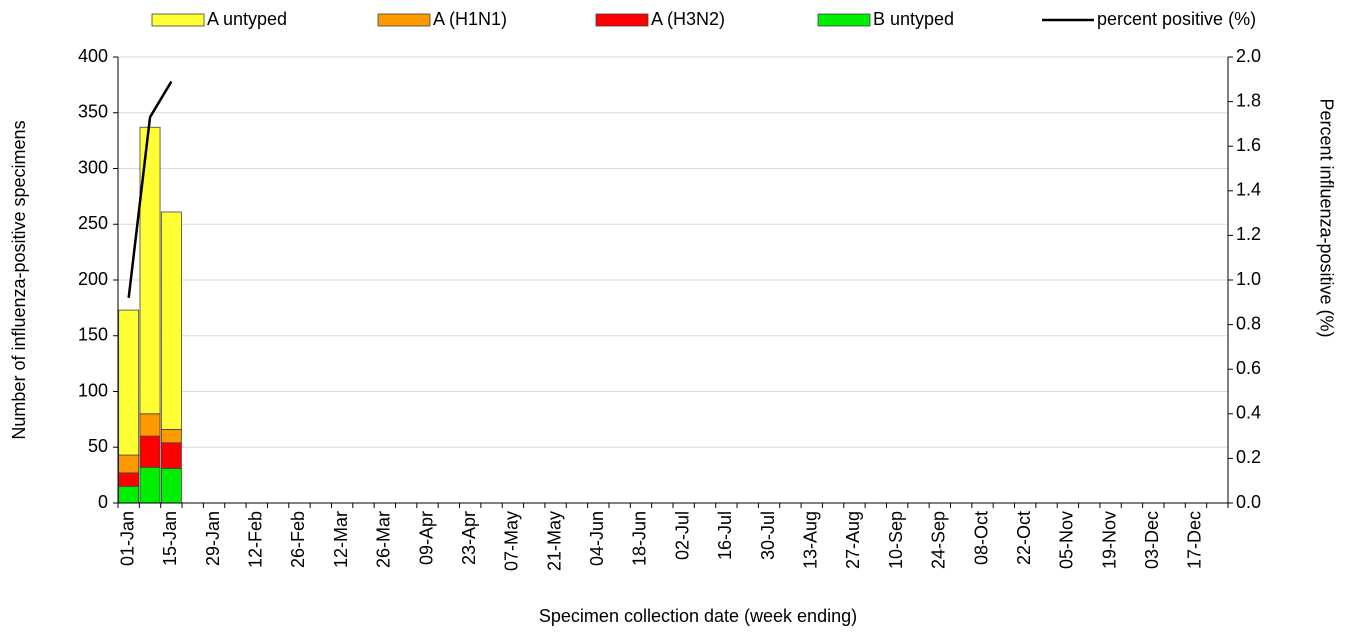 This screenshot has height=638, width=1349. I want to click on x-tick-label: 12-Mar, so click(341, 539).